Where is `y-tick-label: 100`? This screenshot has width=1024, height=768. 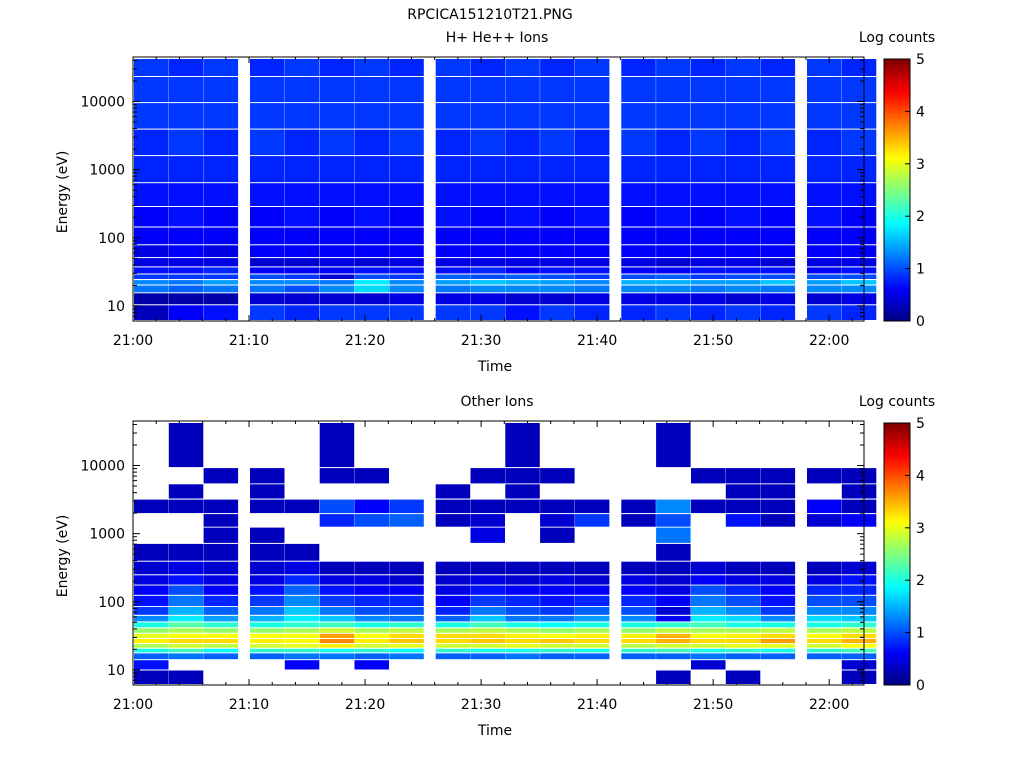 y-tick-label: 100 is located at coordinates (111, 603).